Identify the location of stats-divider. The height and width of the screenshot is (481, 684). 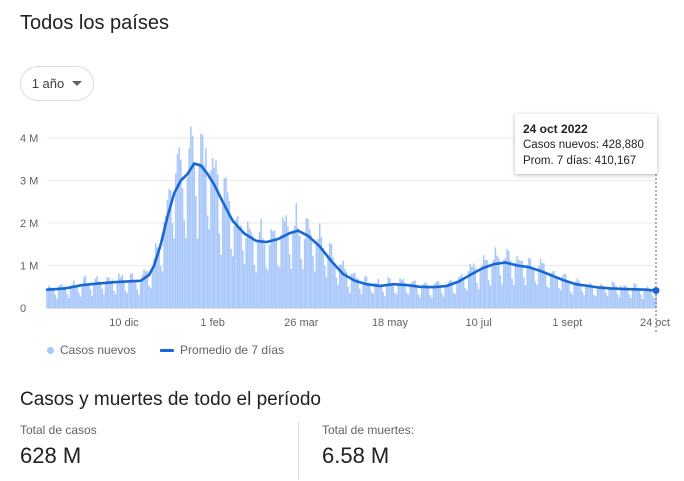
(298, 451).